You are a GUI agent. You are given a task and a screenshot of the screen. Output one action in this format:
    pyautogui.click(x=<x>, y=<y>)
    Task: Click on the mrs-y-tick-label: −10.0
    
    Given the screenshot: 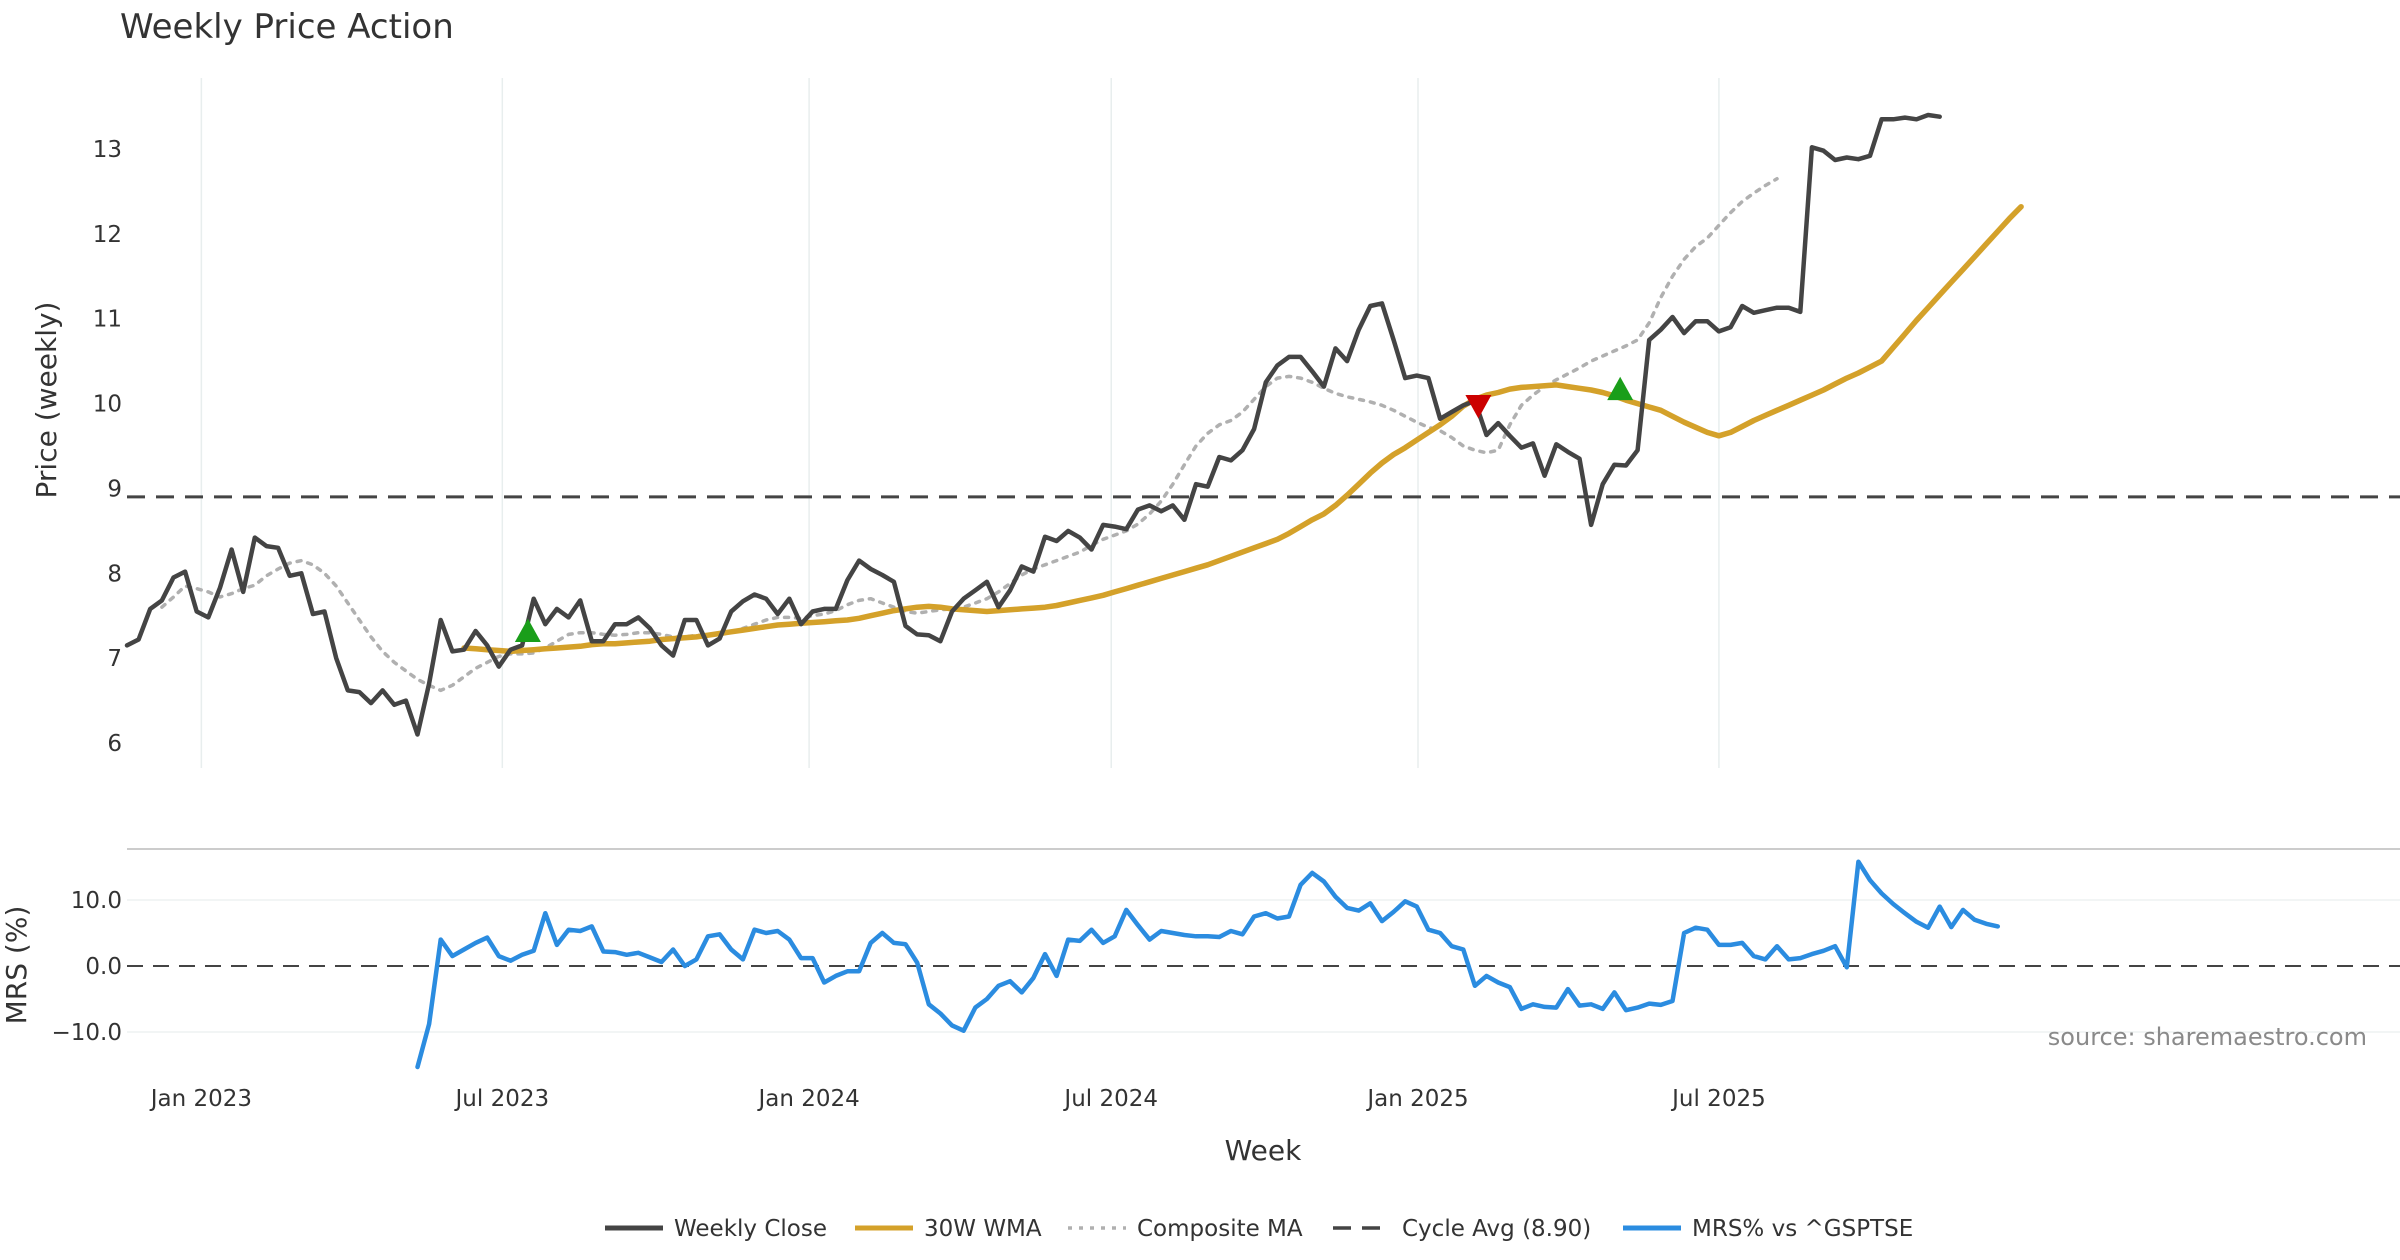 What is the action you would take?
    pyautogui.click(x=87, y=1033)
    